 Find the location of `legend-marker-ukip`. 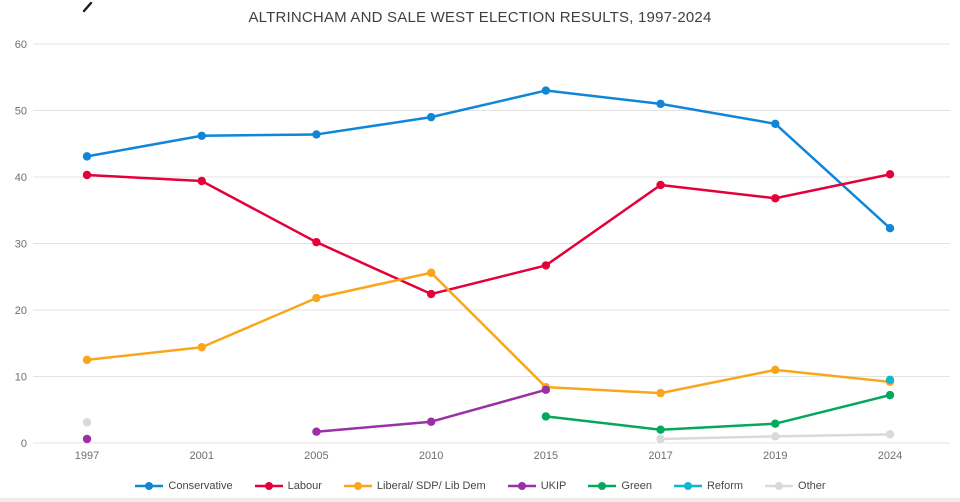

legend-marker-ukip is located at coordinates (521, 486).